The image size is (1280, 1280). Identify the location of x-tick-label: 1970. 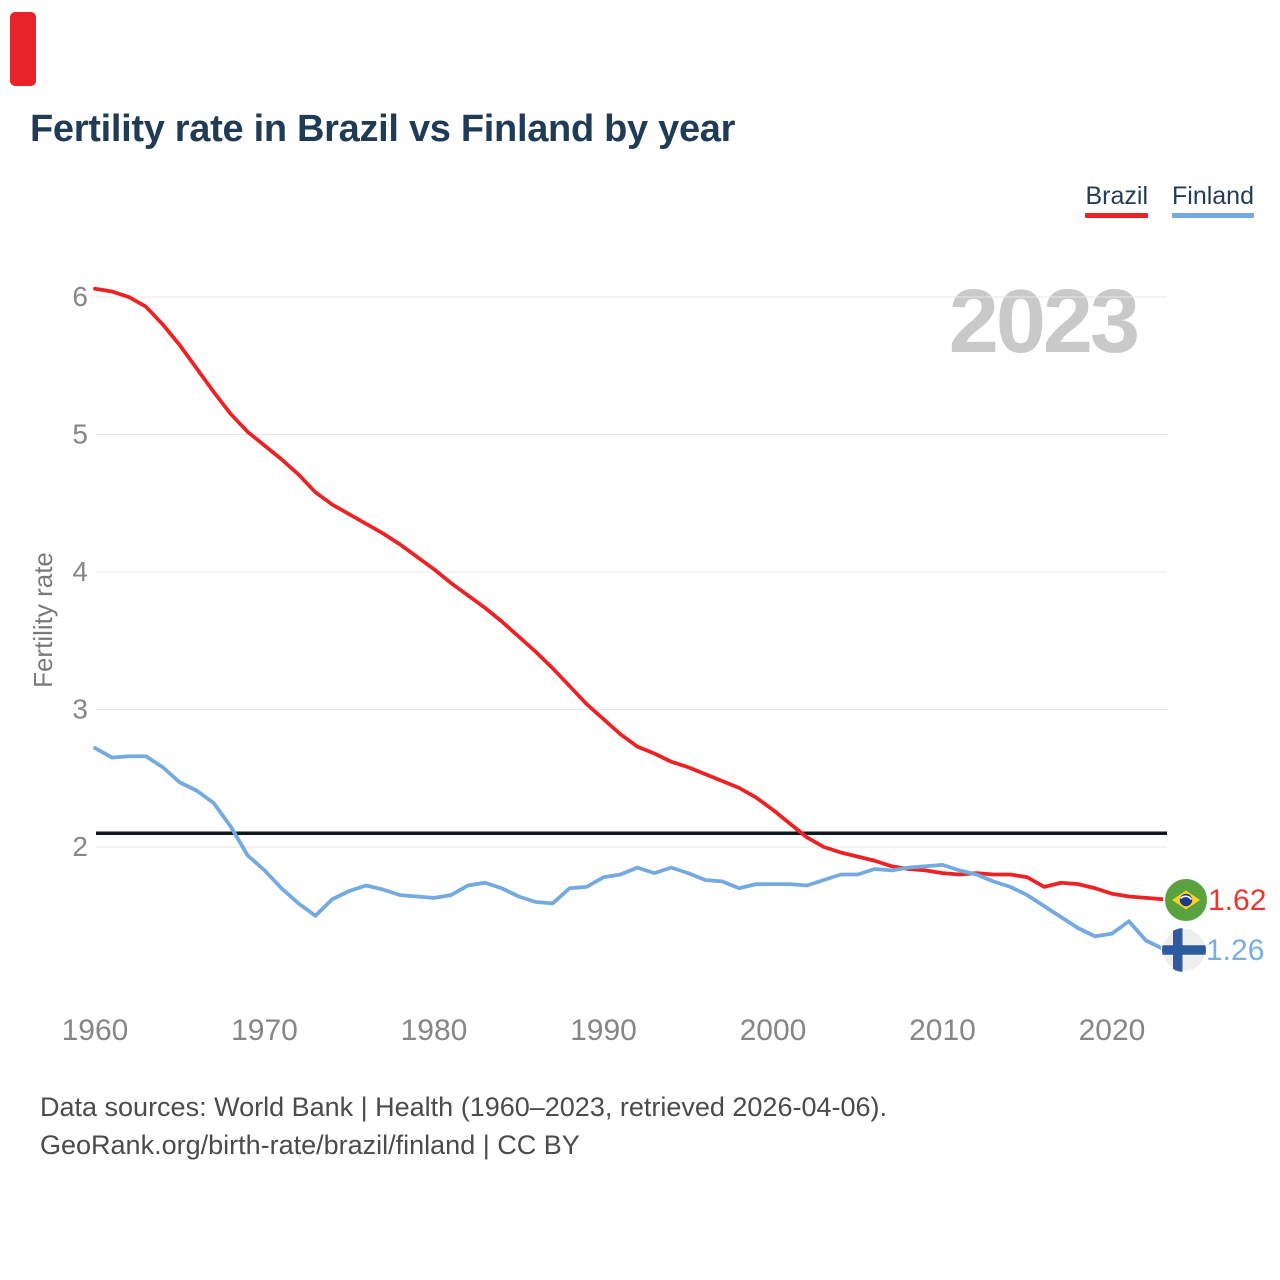
(264, 1030).